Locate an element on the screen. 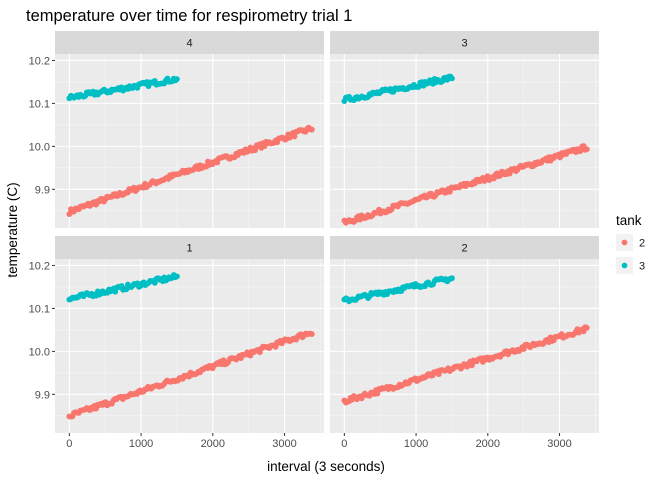 The image size is (672, 480). facet-strip-label: 3 is located at coordinates (464, 44).